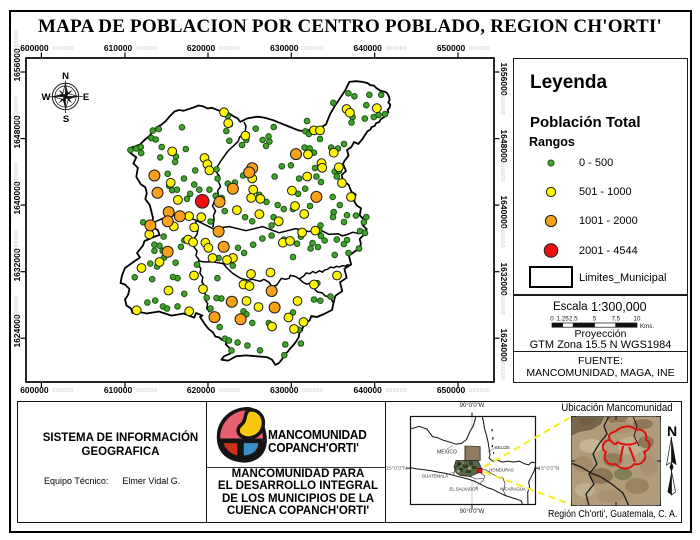  What do you see at coordinates (513, 489) in the screenshot?
I see `inset1-label-nicaragua: NICARAGUA` at bounding box center [513, 489].